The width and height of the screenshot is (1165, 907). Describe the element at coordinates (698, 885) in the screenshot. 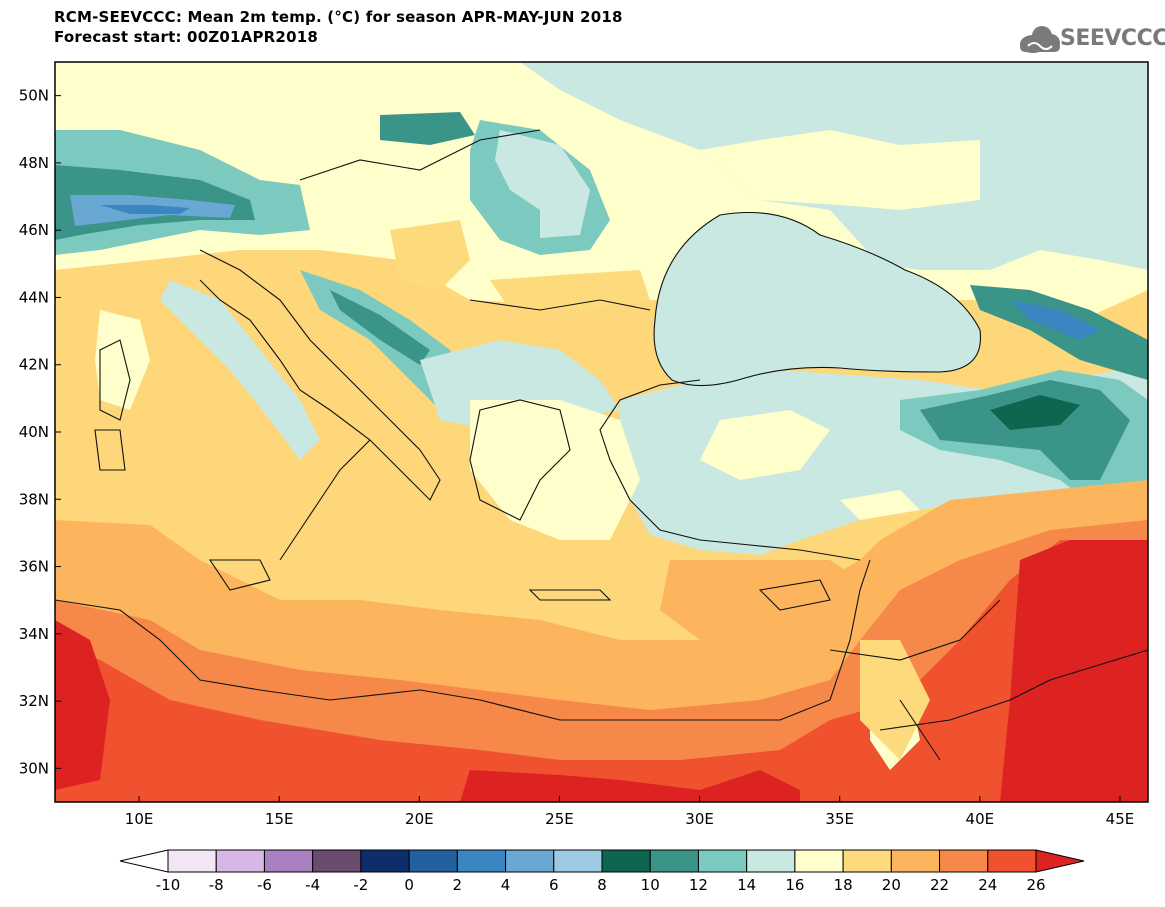

I see `colorbar-label: 12` at that location.